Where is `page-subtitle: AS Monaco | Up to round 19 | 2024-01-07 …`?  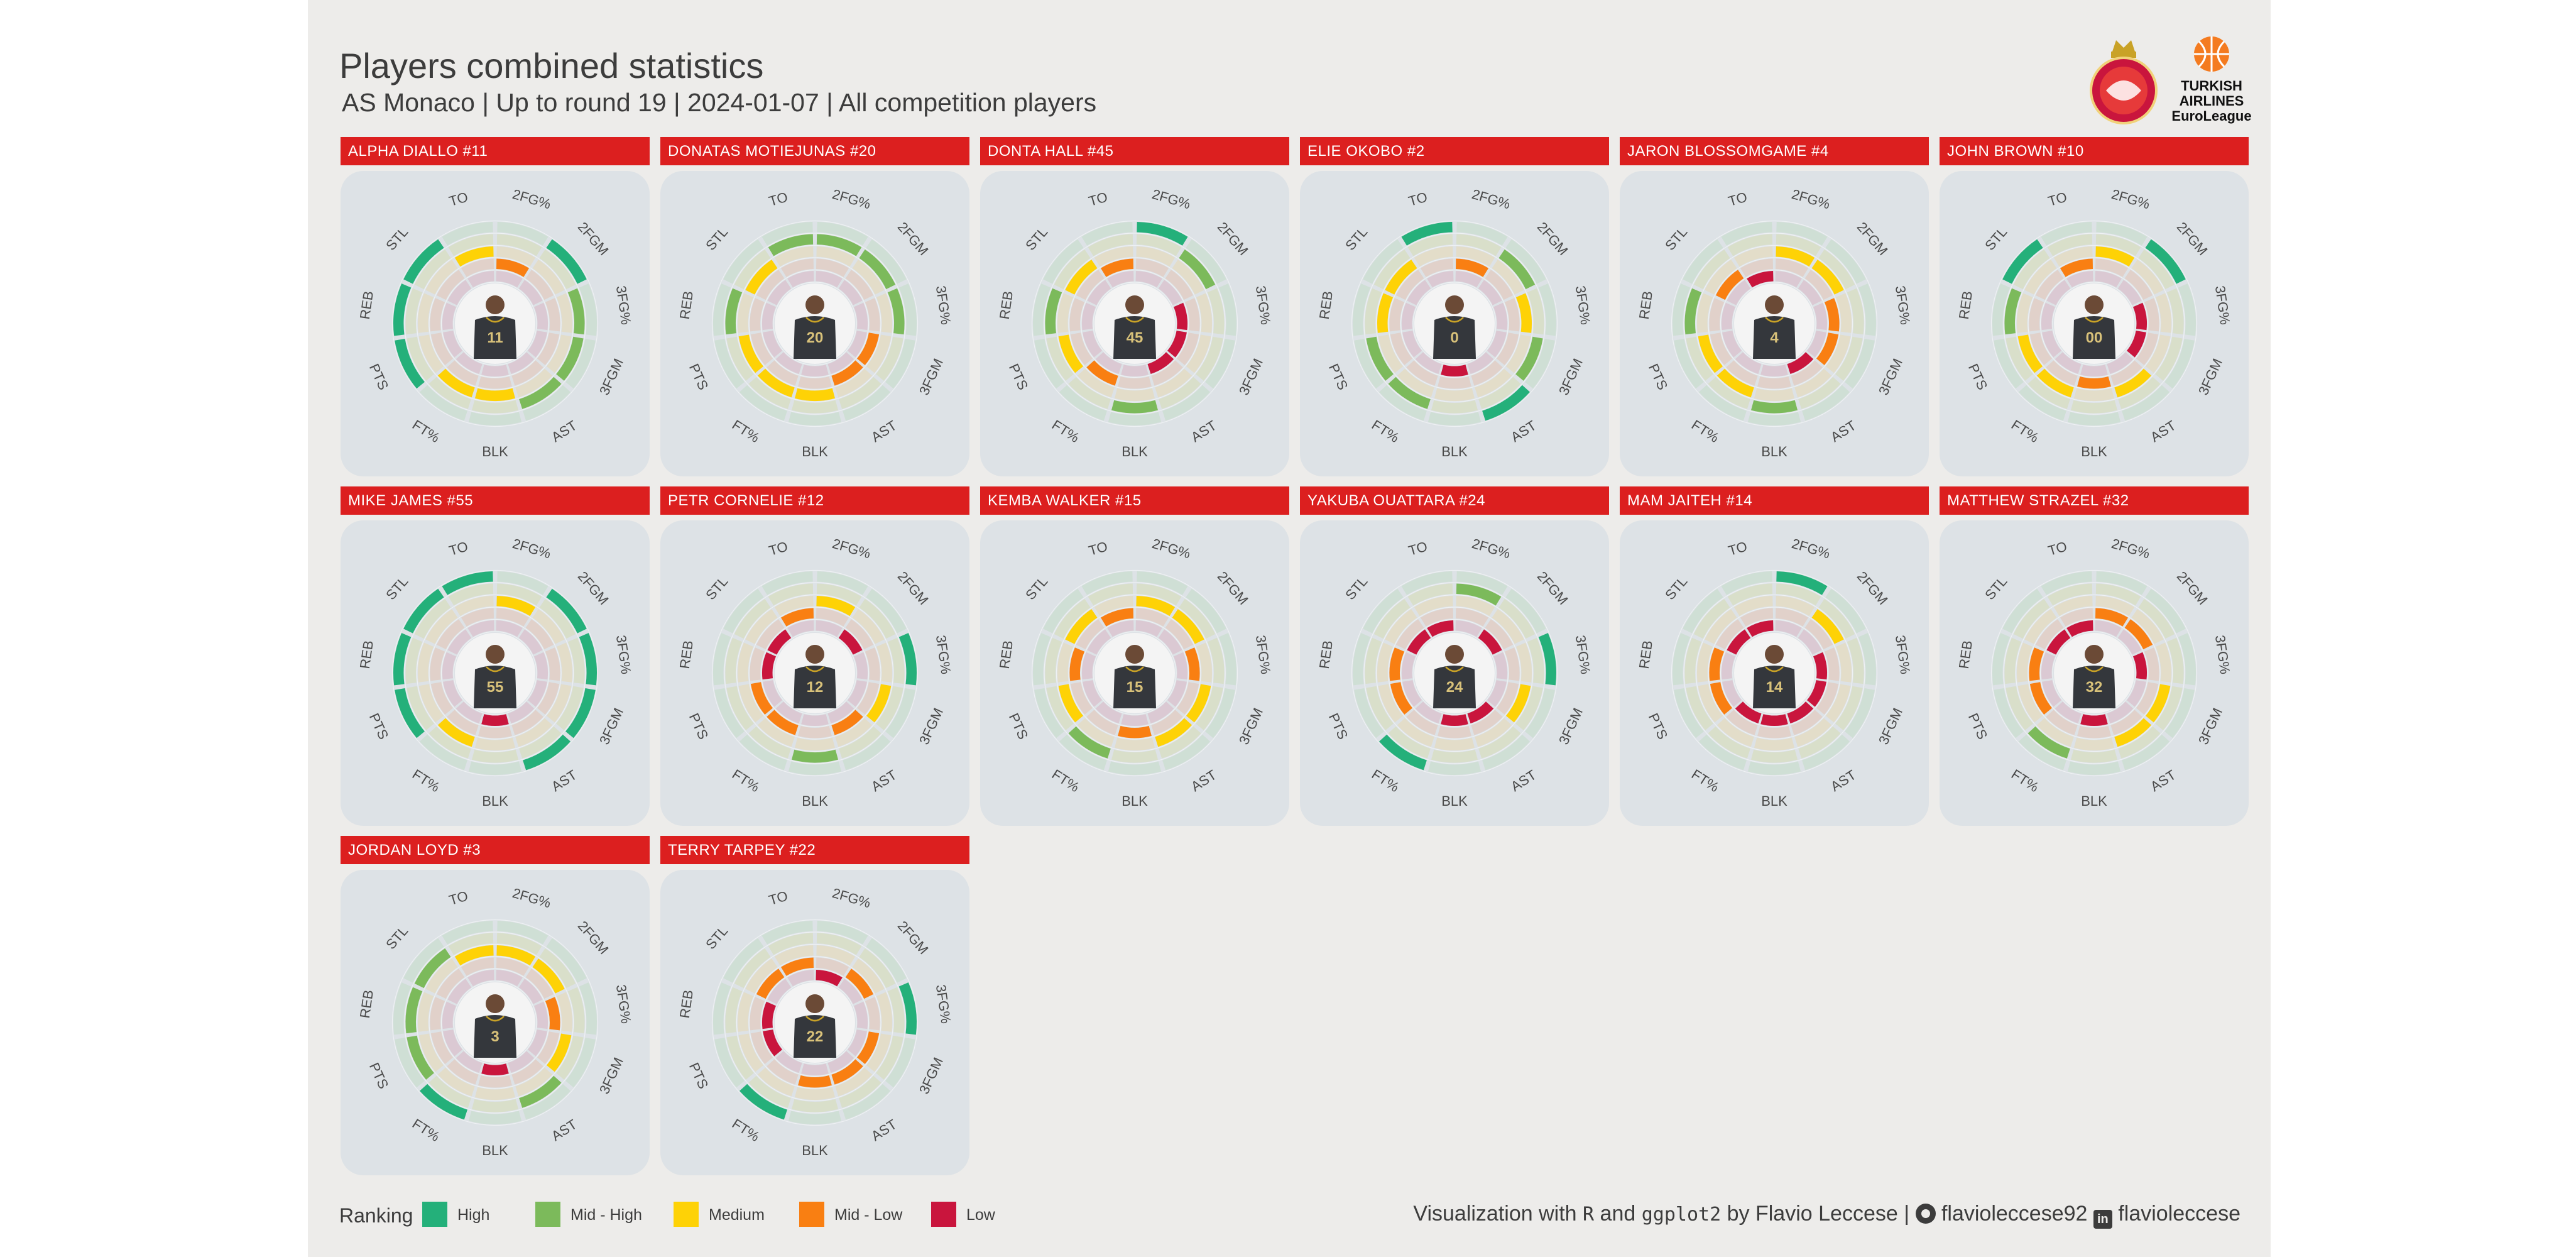 page-subtitle: AS Monaco | Up to round 19 | 2024-01-07 … is located at coordinates (720, 102).